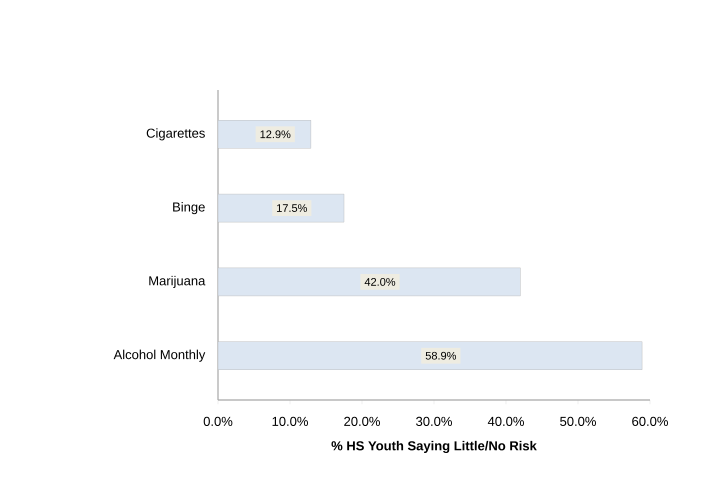 This screenshot has height=490, width=701. What do you see at coordinates (290, 421) in the screenshot?
I see `x-tick-label: 10.0%` at bounding box center [290, 421].